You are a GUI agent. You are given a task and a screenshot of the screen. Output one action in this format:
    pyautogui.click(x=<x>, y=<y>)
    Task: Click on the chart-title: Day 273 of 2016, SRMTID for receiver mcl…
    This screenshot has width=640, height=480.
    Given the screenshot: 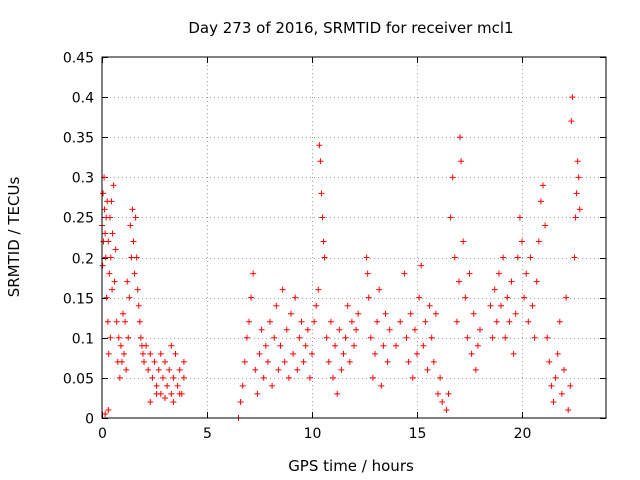 What is the action you would take?
    pyautogui.click(x=350, y=28)
    